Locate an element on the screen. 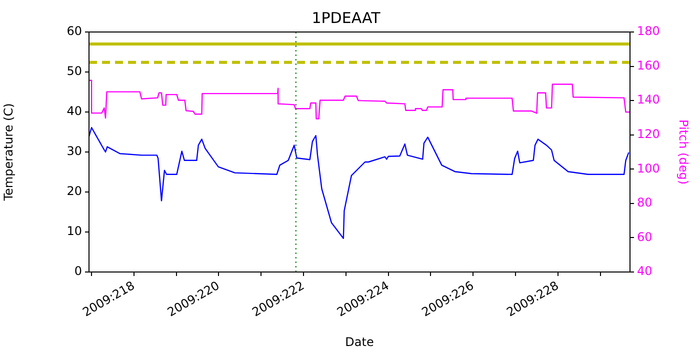 This screenshot has width=700, height=350. x-axis-title: Date is located at coordinates (359, 341).